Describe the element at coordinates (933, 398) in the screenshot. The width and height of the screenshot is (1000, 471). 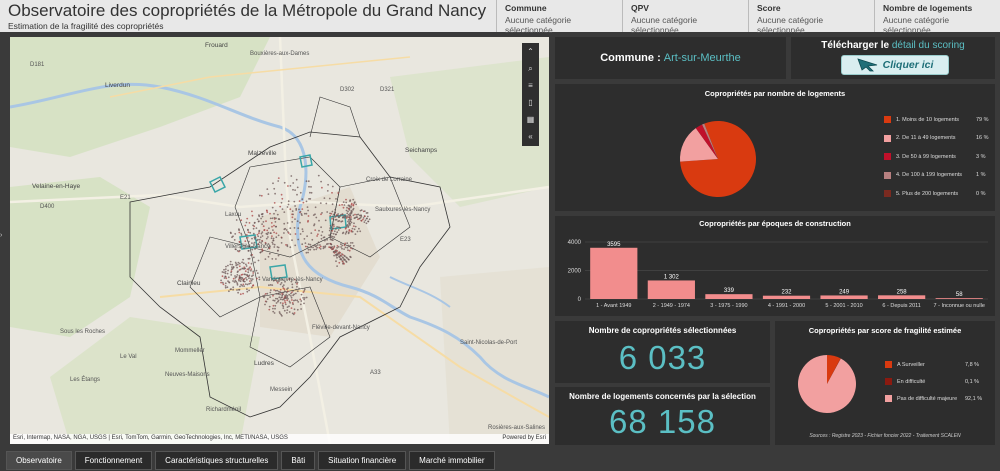
I see `legend-item: Pas de difficulté majeure 92,1 %` at that location.